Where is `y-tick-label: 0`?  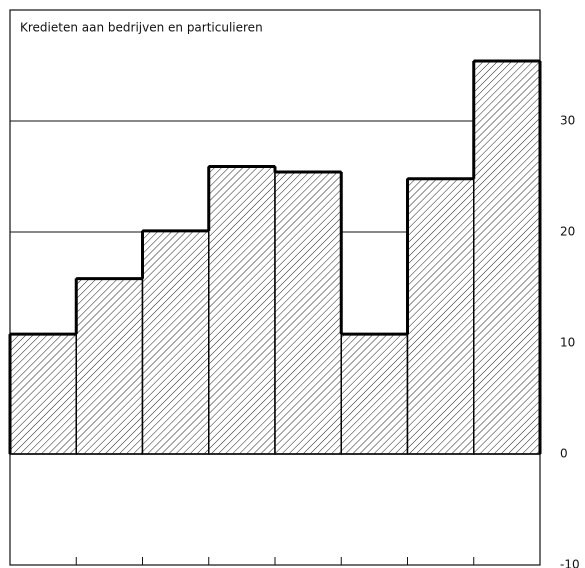
y-tick-label: 0 is located at coordinates (564, 454).